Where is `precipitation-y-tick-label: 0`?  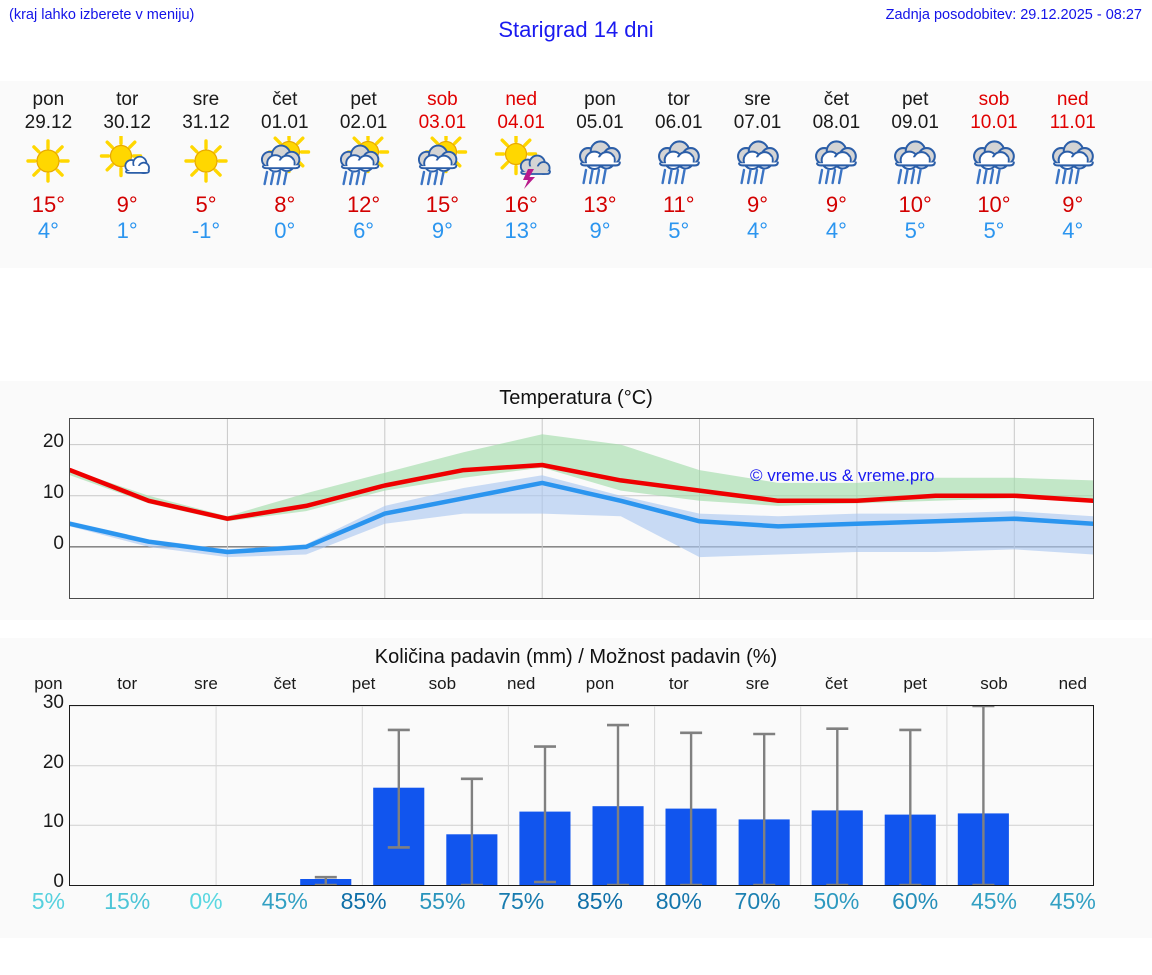
precipitation-y-tick-label: 0 is located at coordinates (58, 881).